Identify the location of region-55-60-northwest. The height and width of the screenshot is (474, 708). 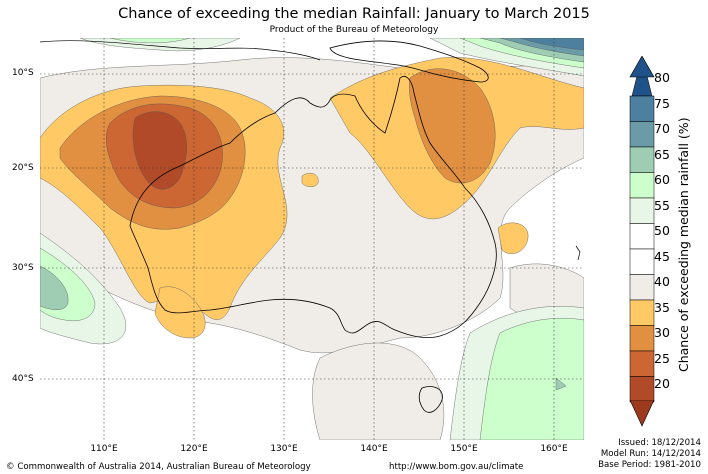
(160, 45).